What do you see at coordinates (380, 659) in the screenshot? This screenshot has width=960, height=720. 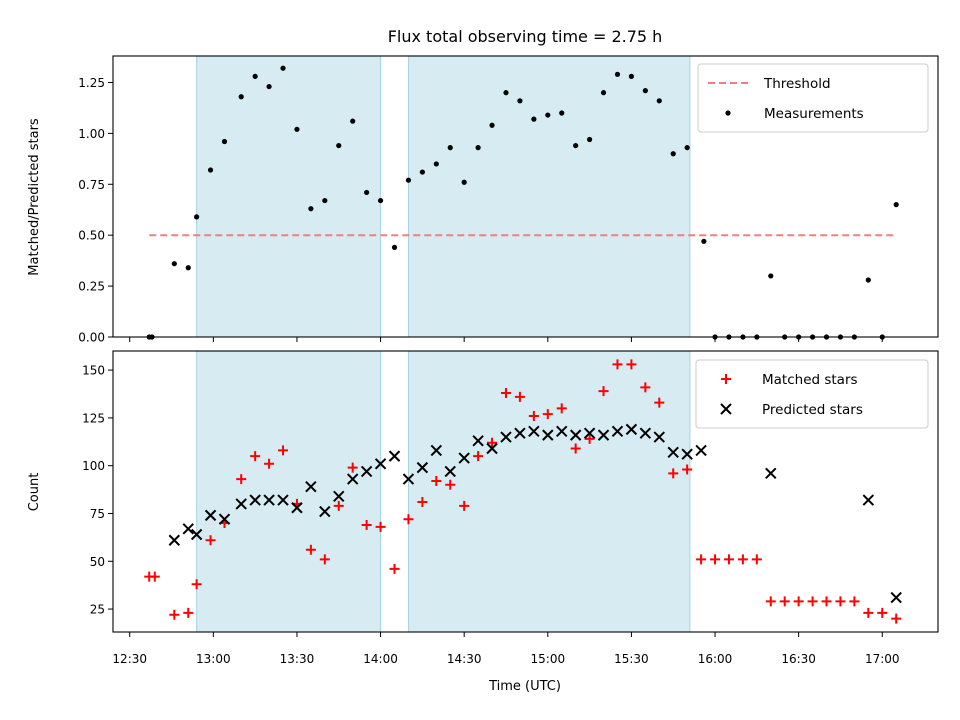 I see `x-tick-label: 14:00` at bounding box center [380, 659].